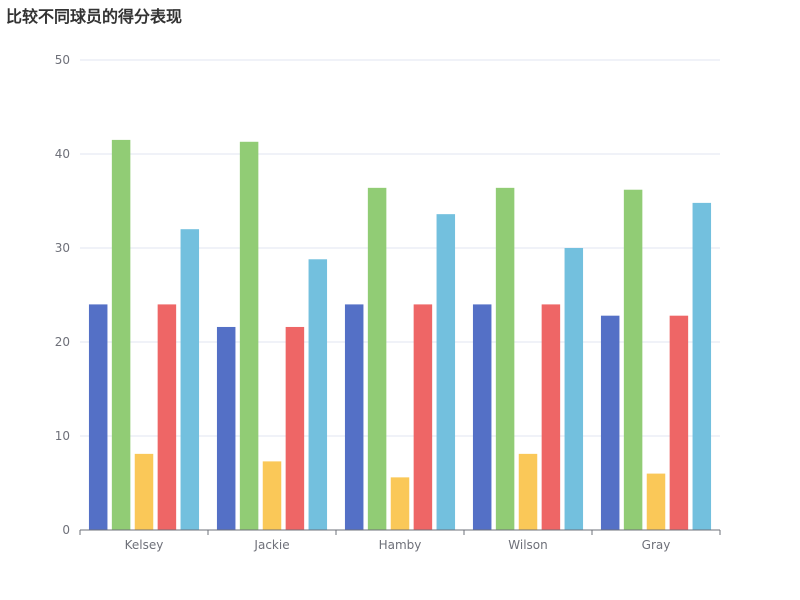 The height and width of the screenshot is (600, 800). Describe the element at coordinates (66, 530) in the screenshot. I see `y-tick-label: 0` at that location.